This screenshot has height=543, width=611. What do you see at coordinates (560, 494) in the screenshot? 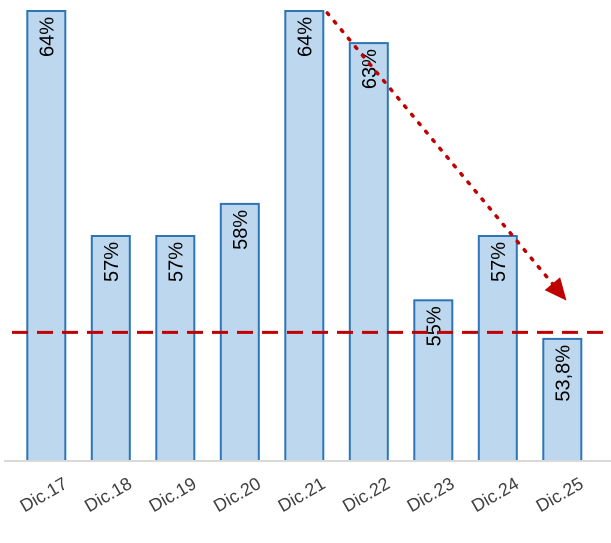
I see `x-tick-label: Dic.25` at bounding box center [560, 494].